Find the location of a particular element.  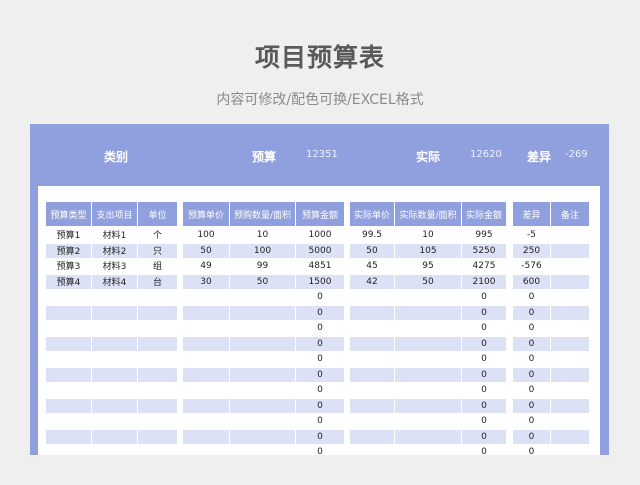

table-cell: 4851 is located at coordinates (320, 265).